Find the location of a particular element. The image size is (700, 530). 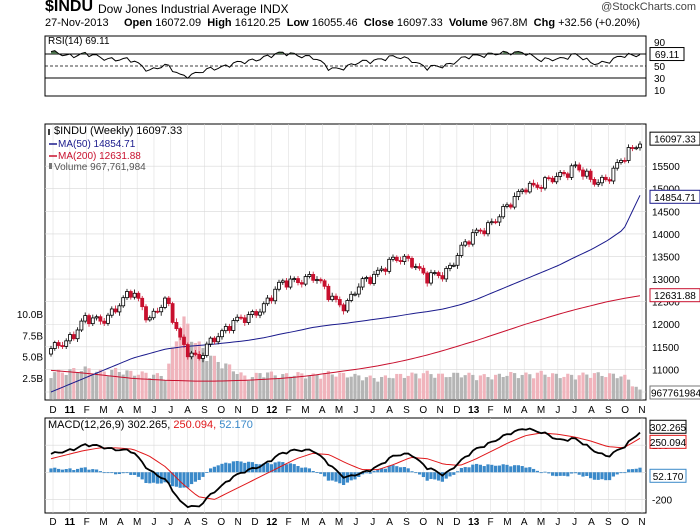

close-value: 16097.33 is located at coordinates (419, 23).